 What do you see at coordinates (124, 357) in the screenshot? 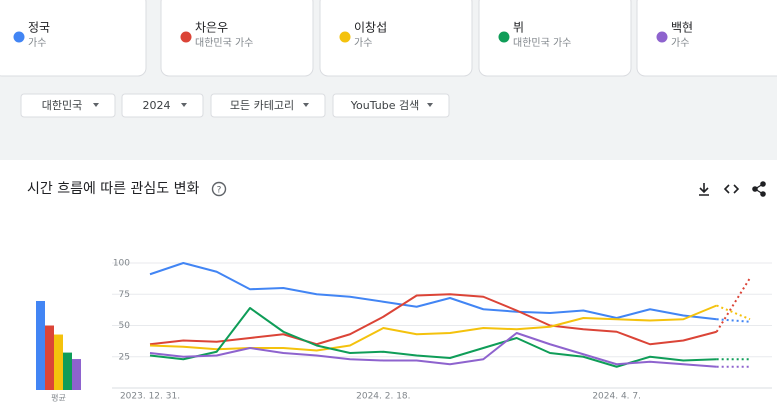
I see `y-tick-label: 25` at bounding box center [124, 357].